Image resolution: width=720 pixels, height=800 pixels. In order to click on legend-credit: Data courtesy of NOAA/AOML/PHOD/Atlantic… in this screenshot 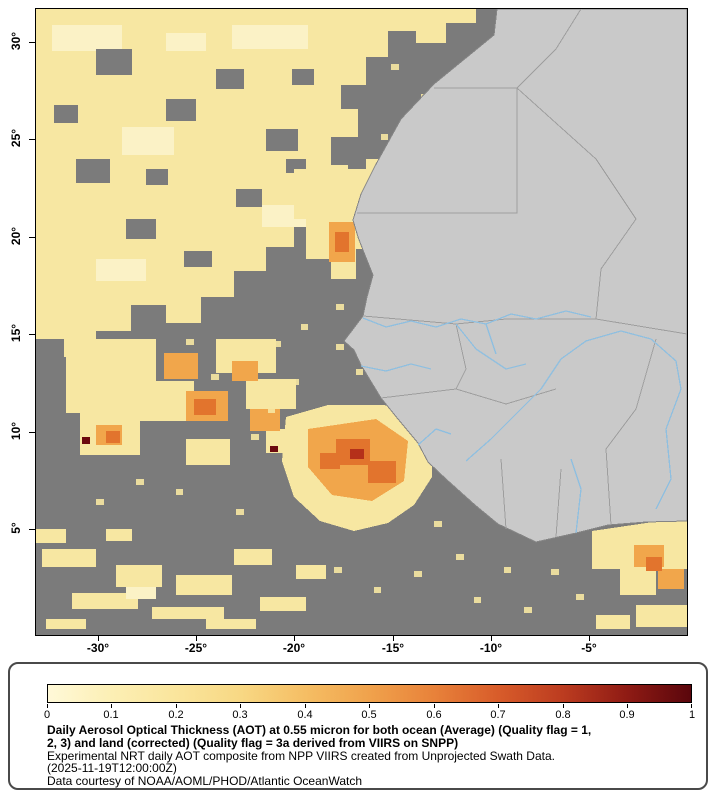, I will do `click(204, 780)`.